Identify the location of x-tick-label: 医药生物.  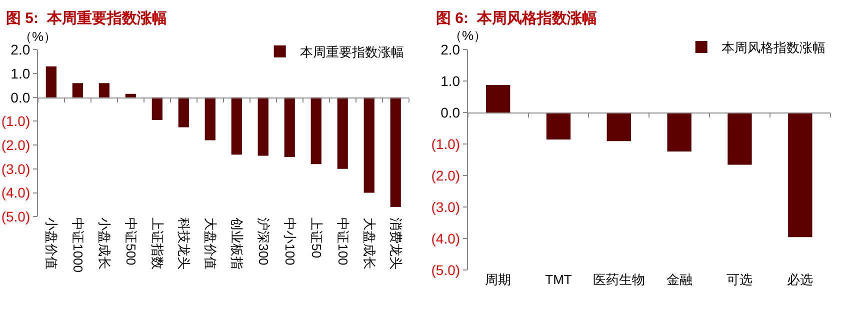
(618, 280).